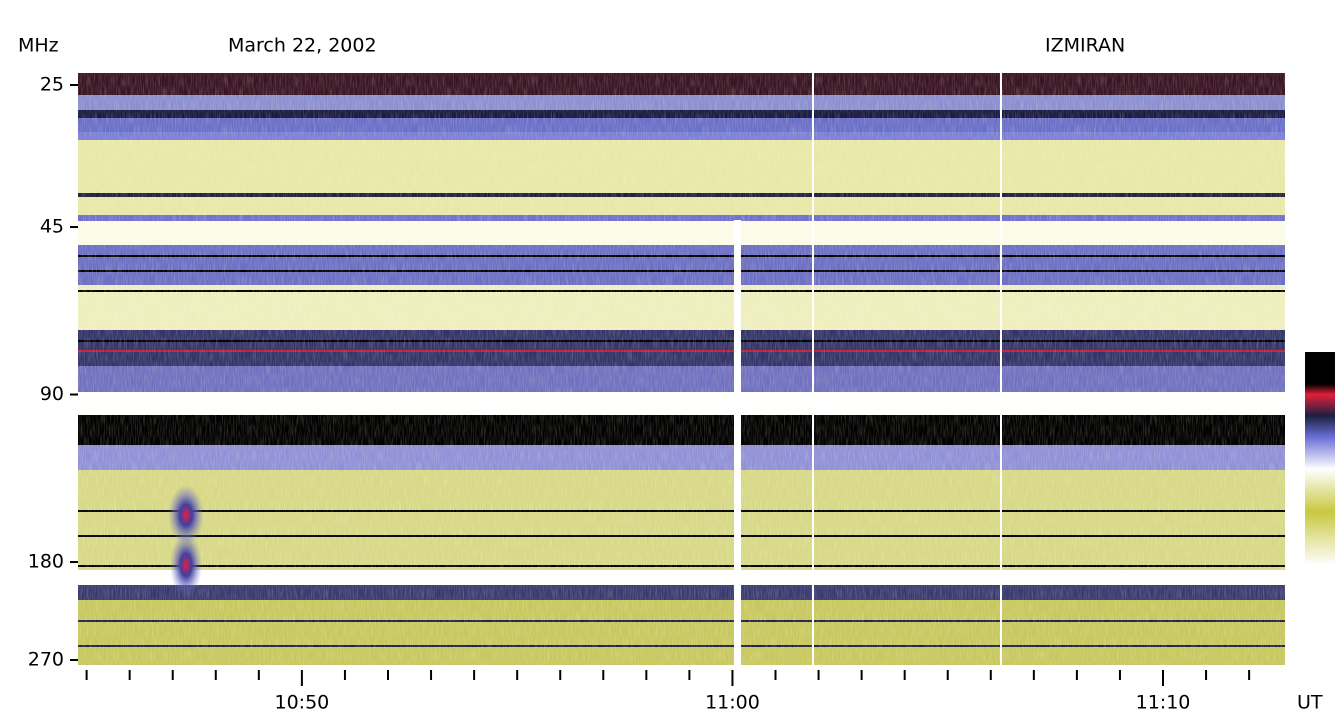 This screenshot has height=723, width=1341. Describe the element at coordinates (302, 46) in the screenshot. I see `chart-title: March 22, 2002` at that location.